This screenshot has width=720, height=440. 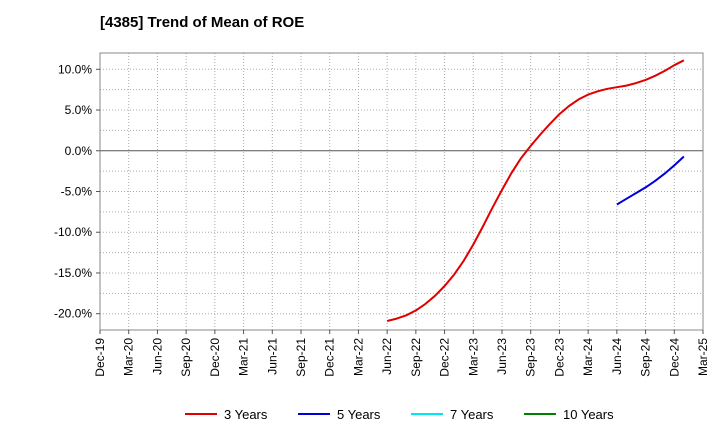 I want to click on x-tick-label: Dec-21, so click(x=330, y=357).